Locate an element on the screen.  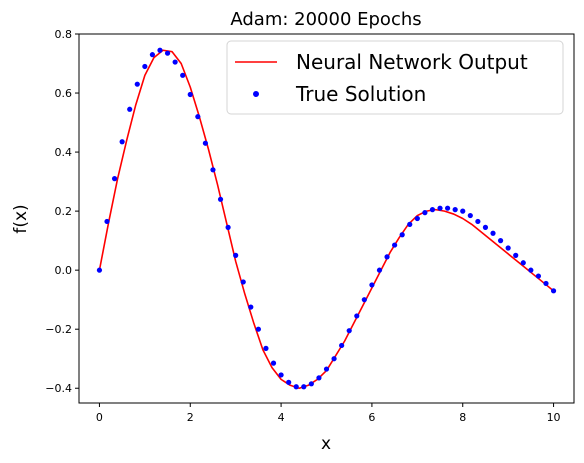
x-tick-label: 4 is located at coordinates (281, 417).